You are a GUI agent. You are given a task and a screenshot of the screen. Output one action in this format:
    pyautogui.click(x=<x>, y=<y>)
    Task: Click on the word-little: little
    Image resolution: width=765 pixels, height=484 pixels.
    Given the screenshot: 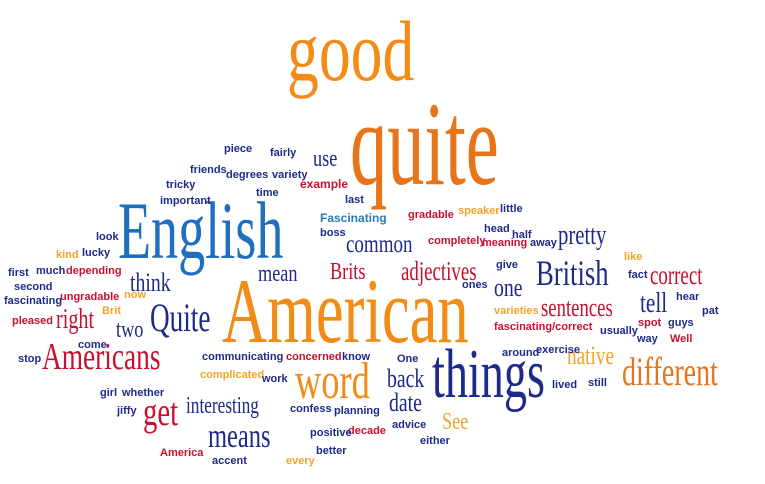 What is the action you would take?
    pyautogui.click(x=511, y=209)
    